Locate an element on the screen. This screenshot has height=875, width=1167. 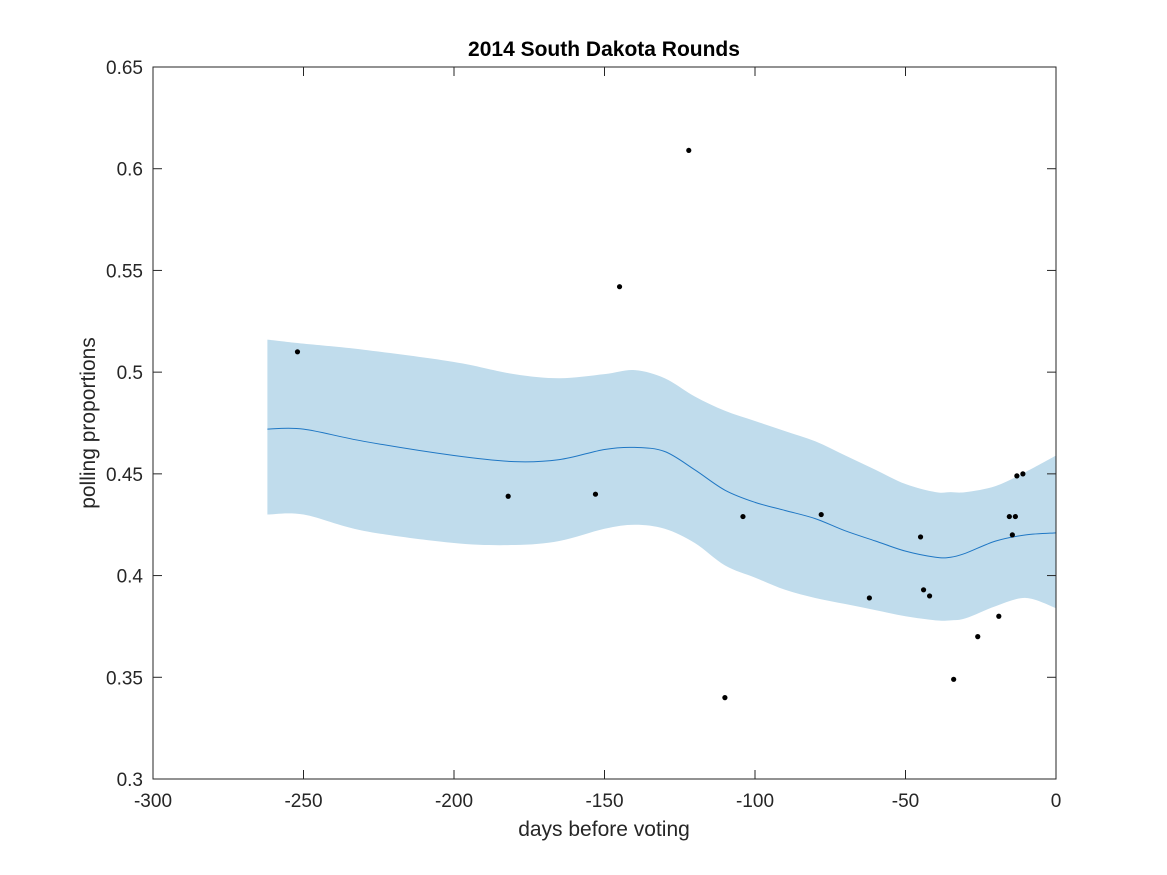
chart-title: 2014 South Dakota Rounds is located at coordinates (604, 49).